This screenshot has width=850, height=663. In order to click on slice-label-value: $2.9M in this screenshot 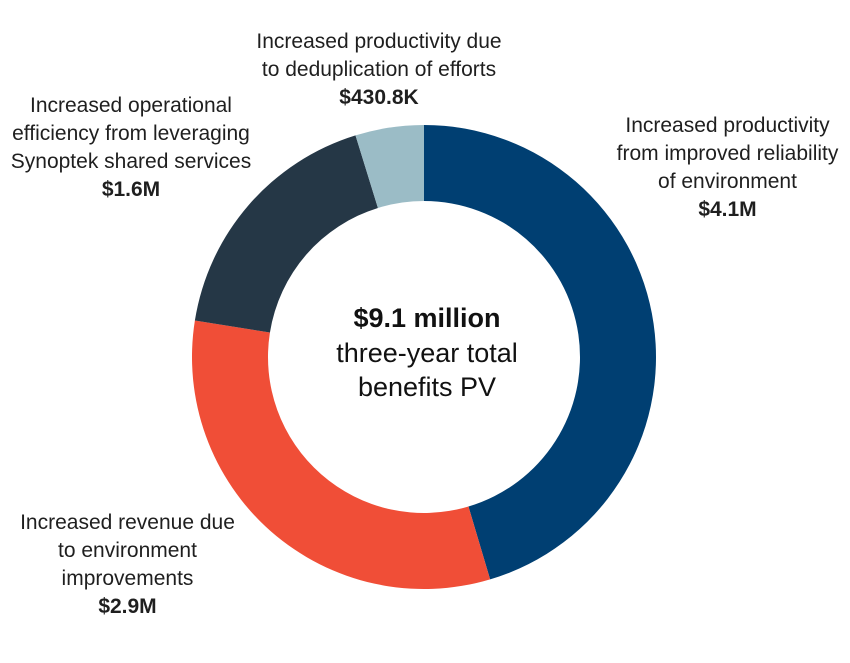, I will do `click(127, 606)`.